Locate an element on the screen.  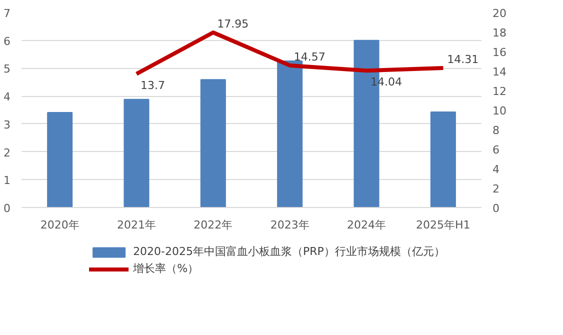
x-tick-label: 2020年 is located at coordinates (60, 225).